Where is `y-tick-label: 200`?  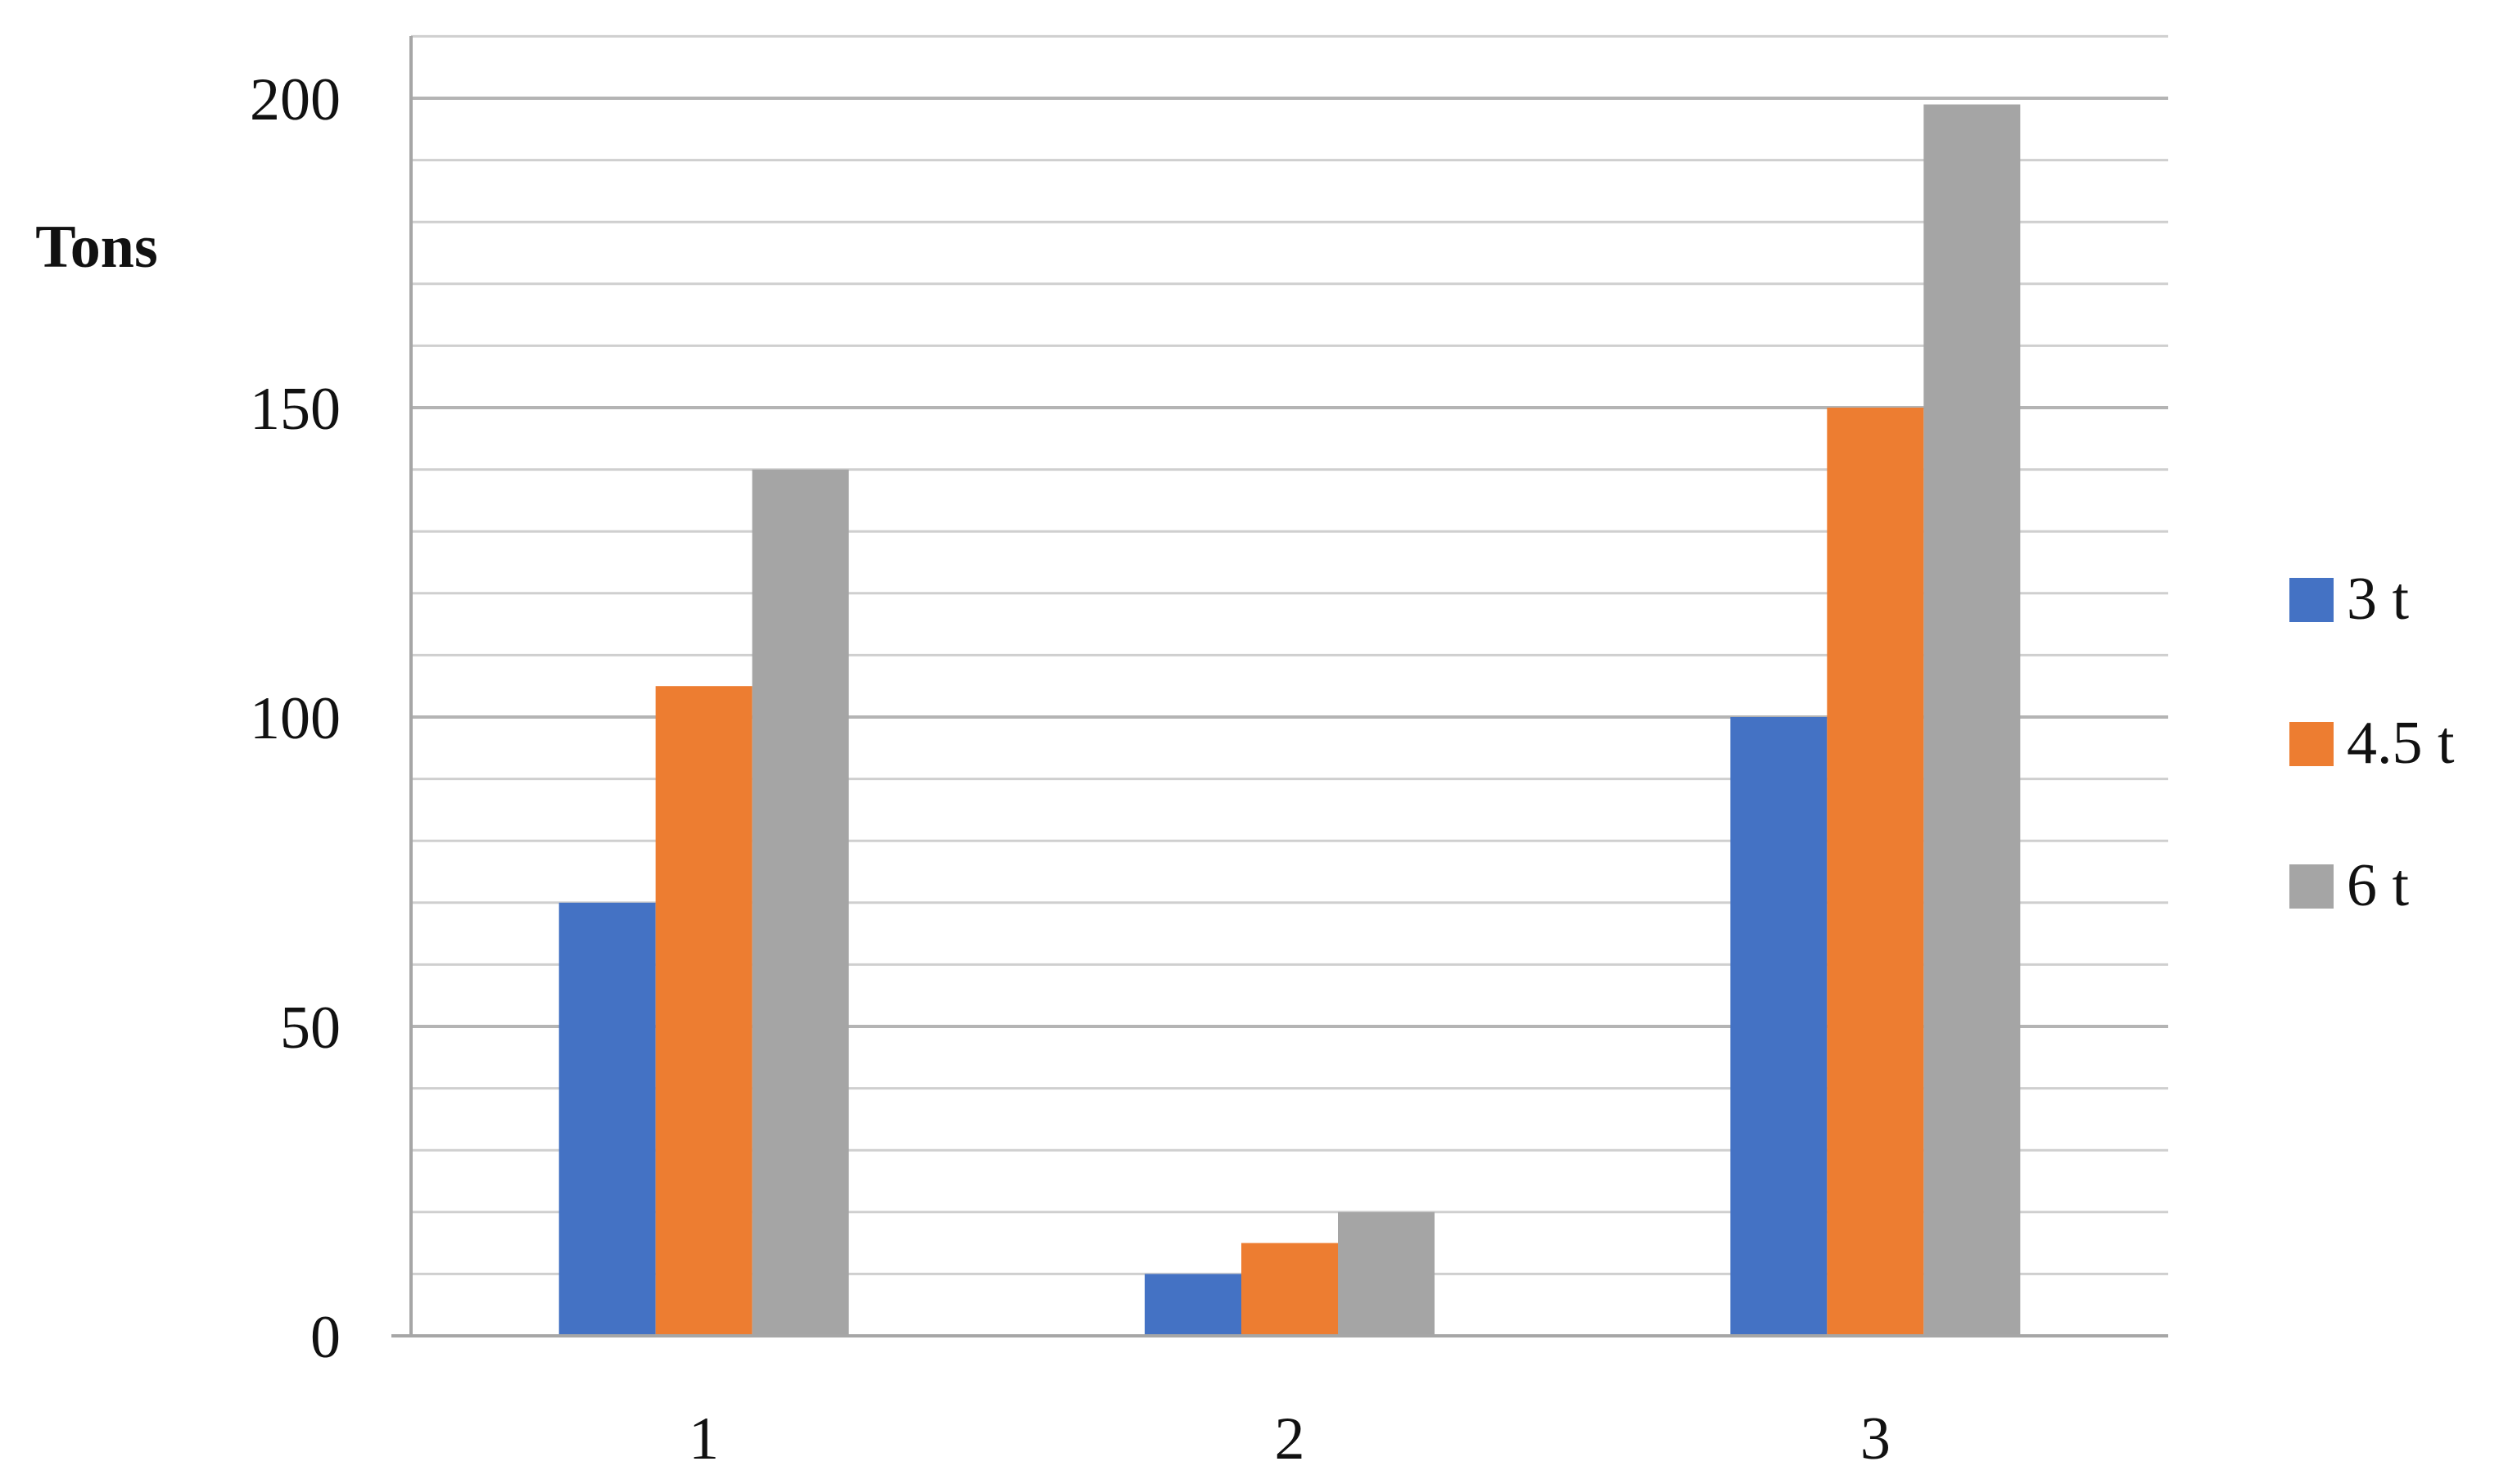 y-tick-label: 200 is located at coordinates (295, 99).